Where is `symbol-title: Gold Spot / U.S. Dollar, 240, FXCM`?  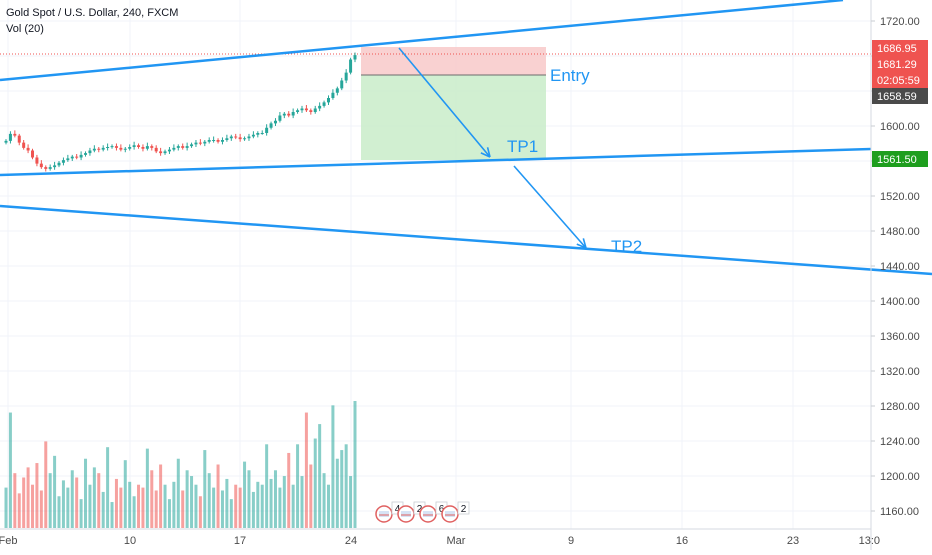
symbol-title: Gold Spot / U.S. Dollar, 240, FXCM is located at coordinates (92, 13).